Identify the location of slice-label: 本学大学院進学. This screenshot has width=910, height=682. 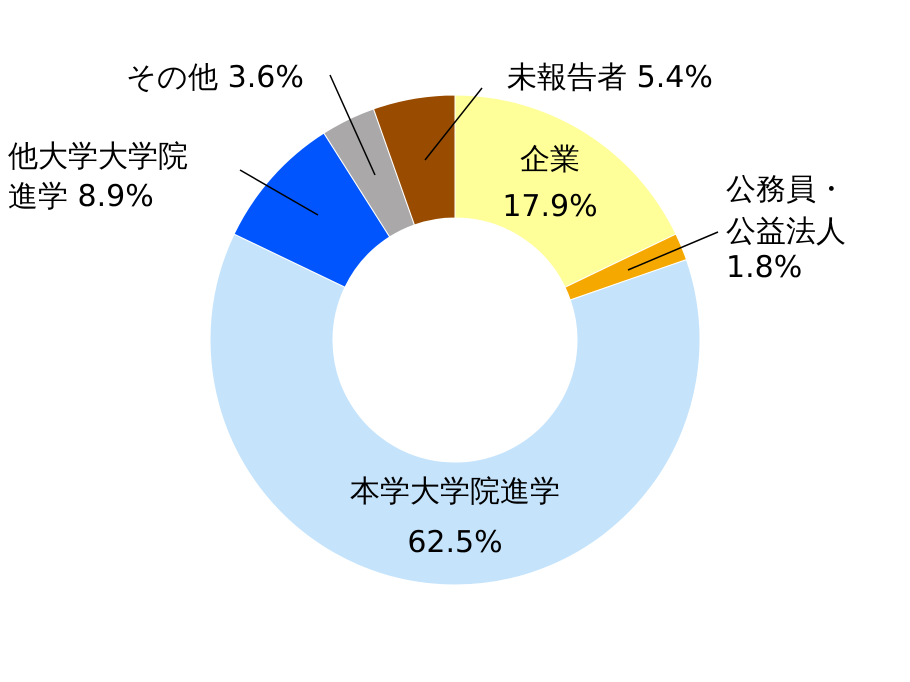
(455, 491).